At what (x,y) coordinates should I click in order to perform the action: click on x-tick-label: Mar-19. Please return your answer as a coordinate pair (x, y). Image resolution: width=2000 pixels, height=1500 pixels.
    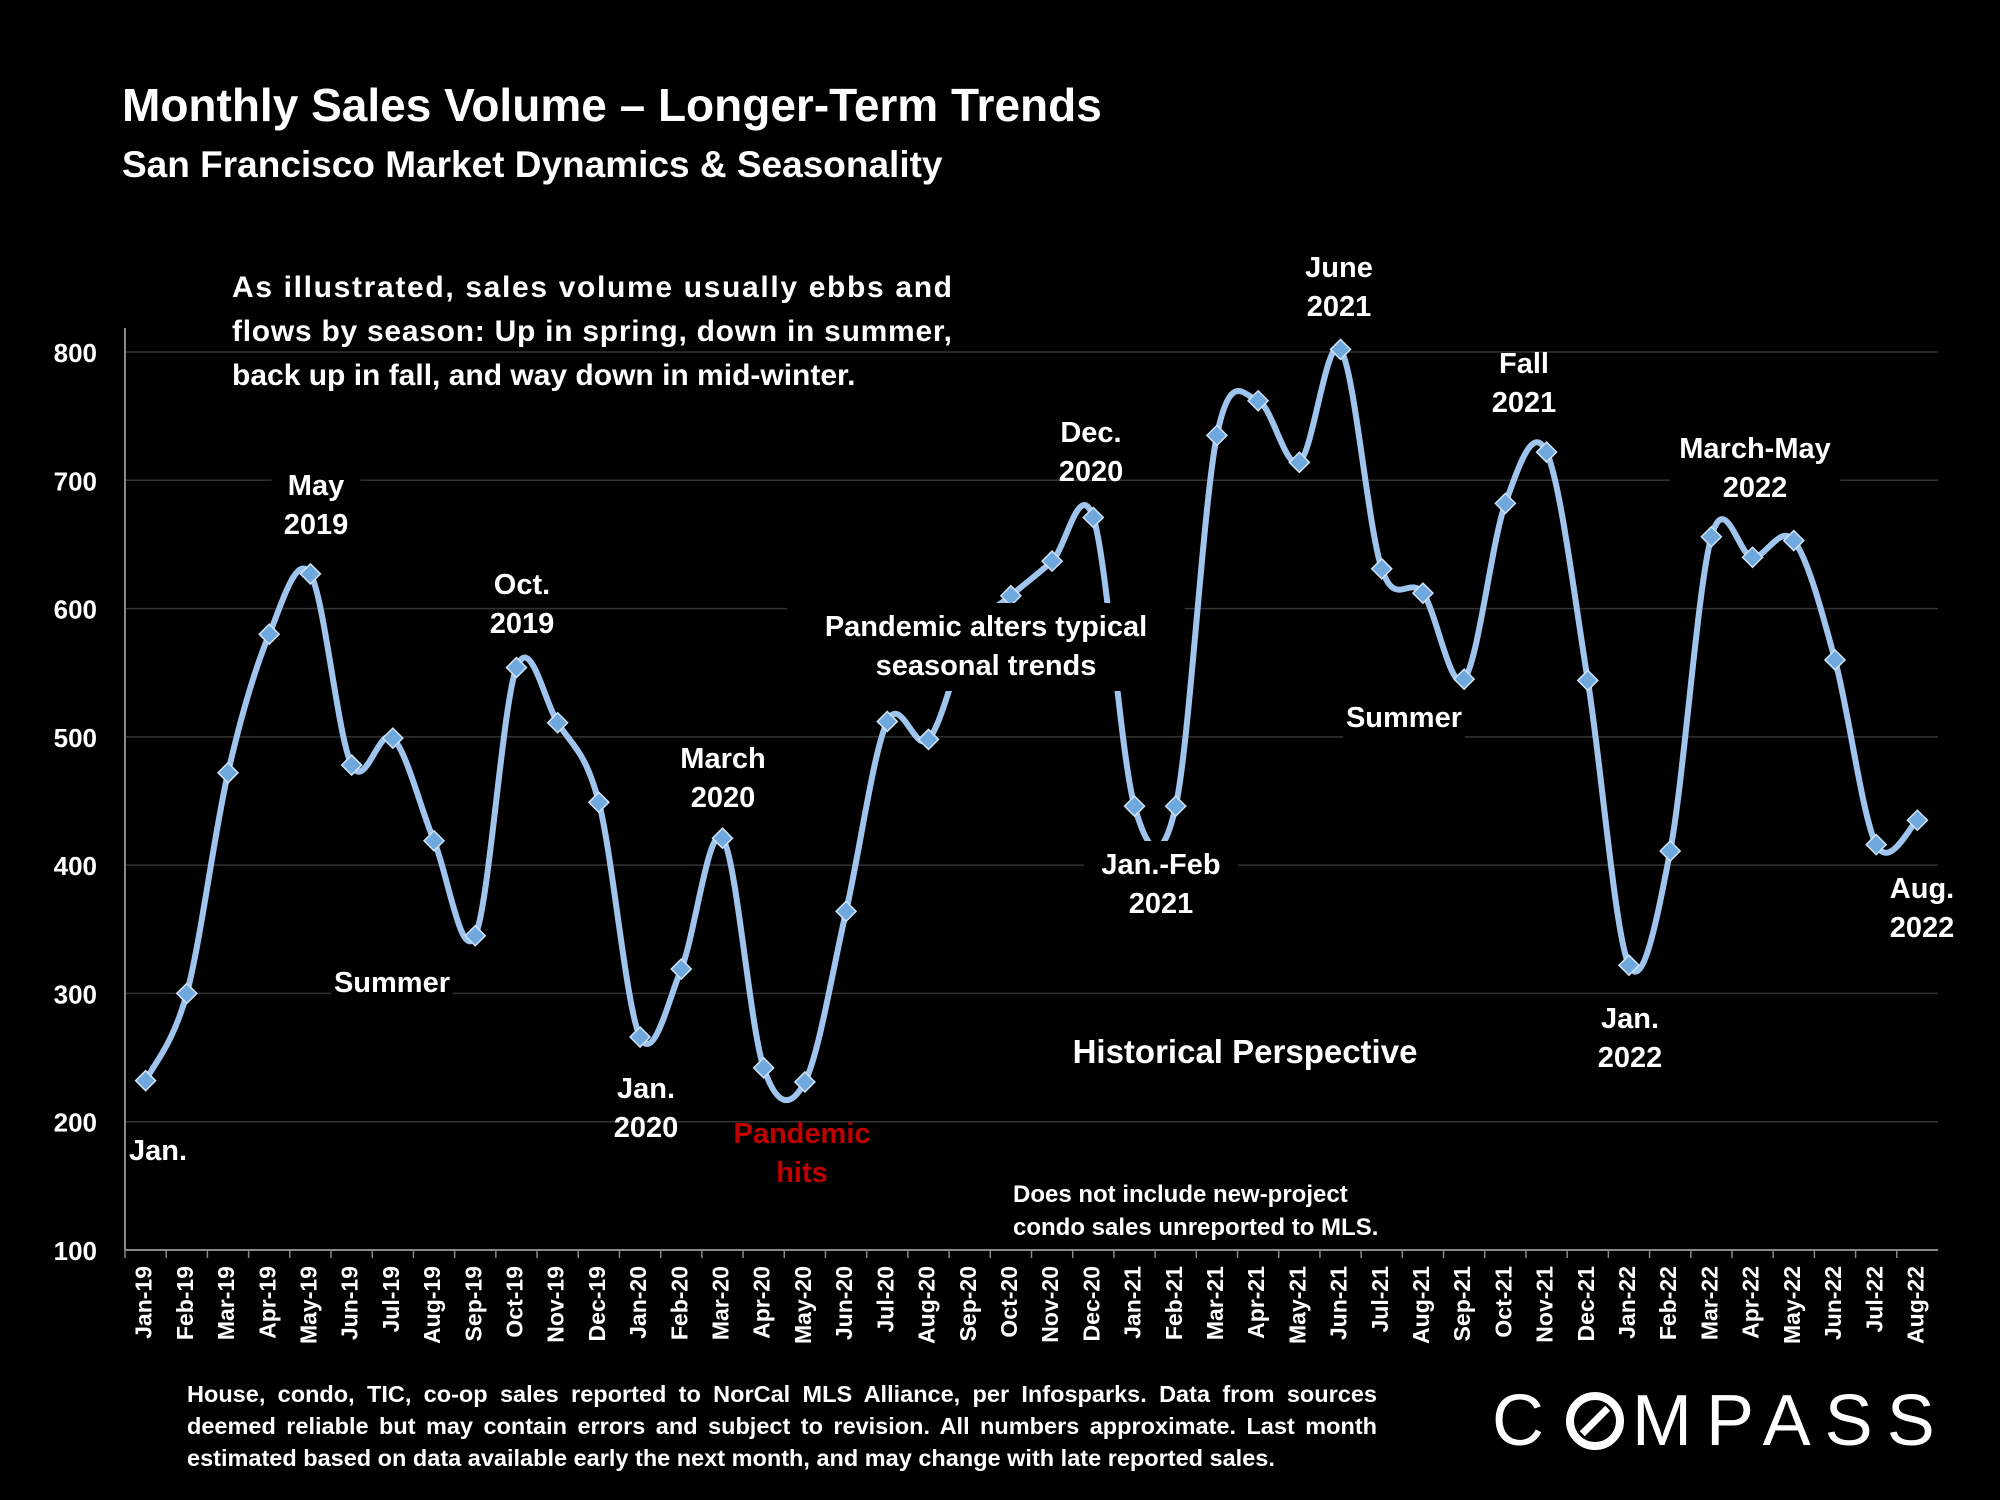
    Looking at the image, I should click on (226, 1303).